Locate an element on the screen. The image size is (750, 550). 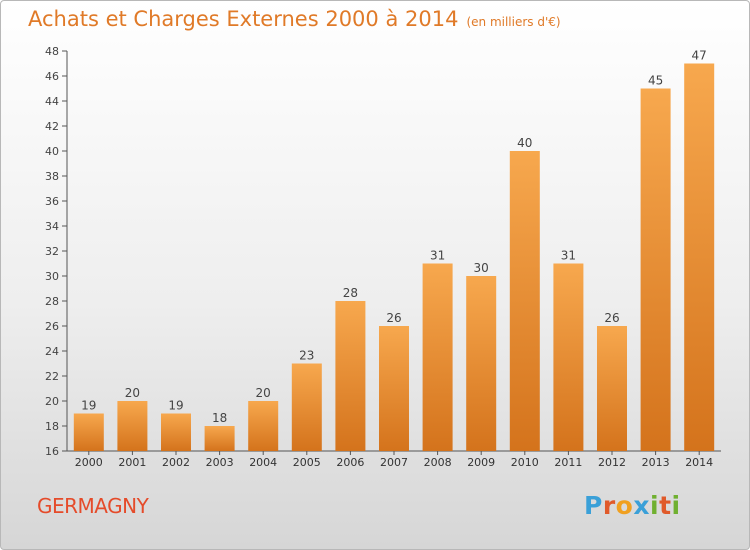
y-tick-label: 32 is located at coordinates (52, 251).